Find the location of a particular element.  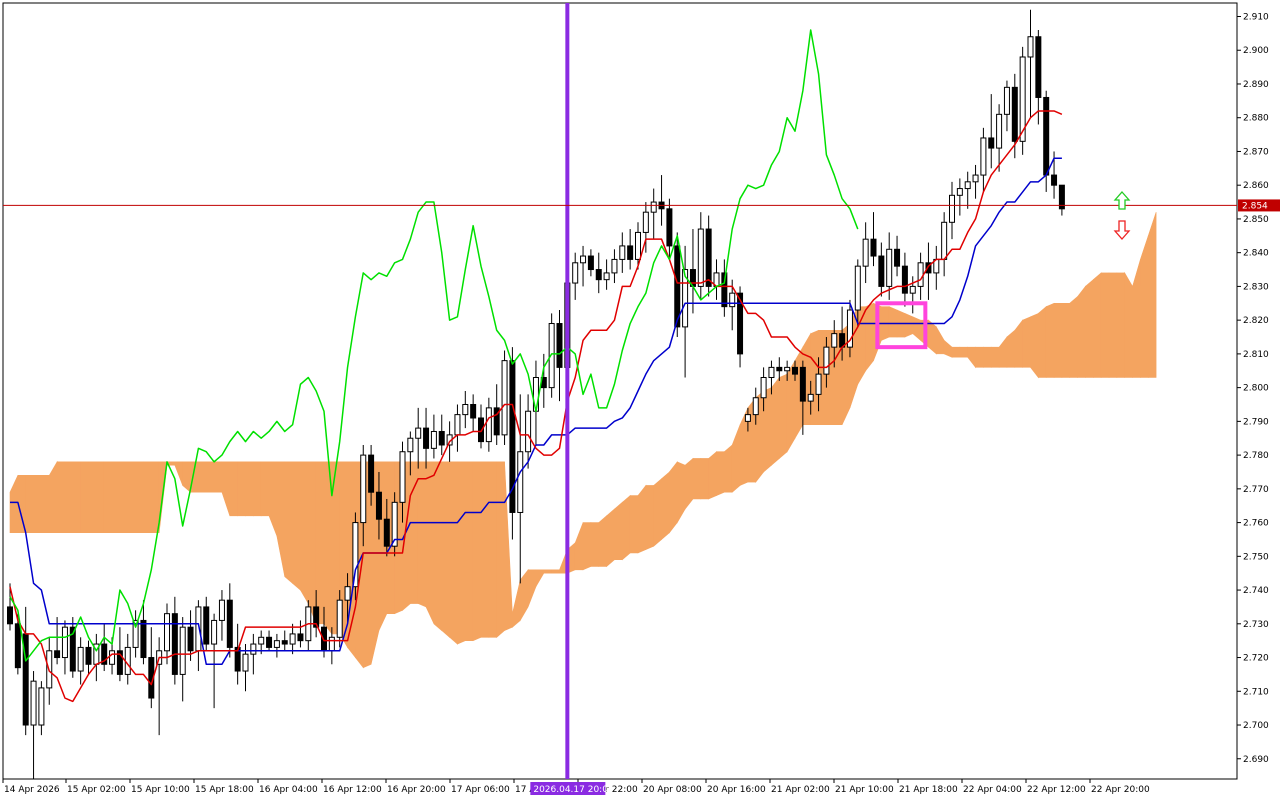

arrow-up-icon is located at coordinates (1122, 200).